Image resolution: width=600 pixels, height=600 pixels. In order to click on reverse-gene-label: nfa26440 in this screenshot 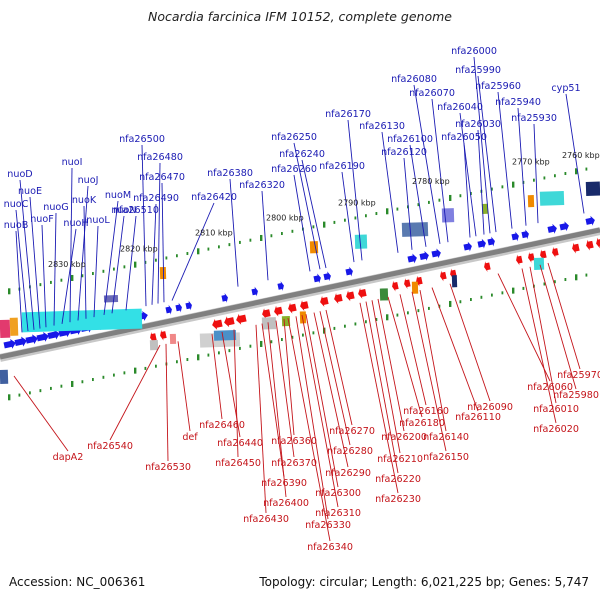, I will do `click(240, 443)`.